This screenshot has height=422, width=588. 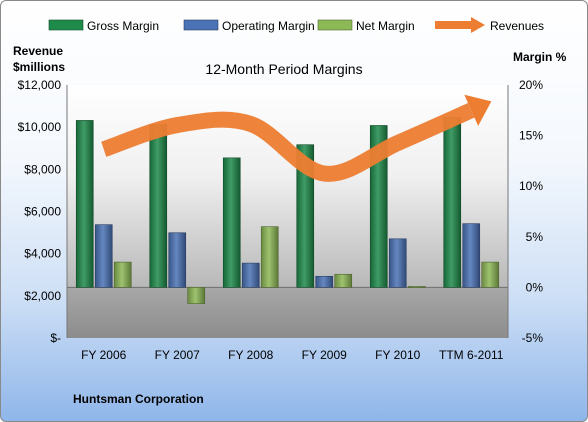 I want to click on category-label: FY 2010, so click(x=397, y=355).